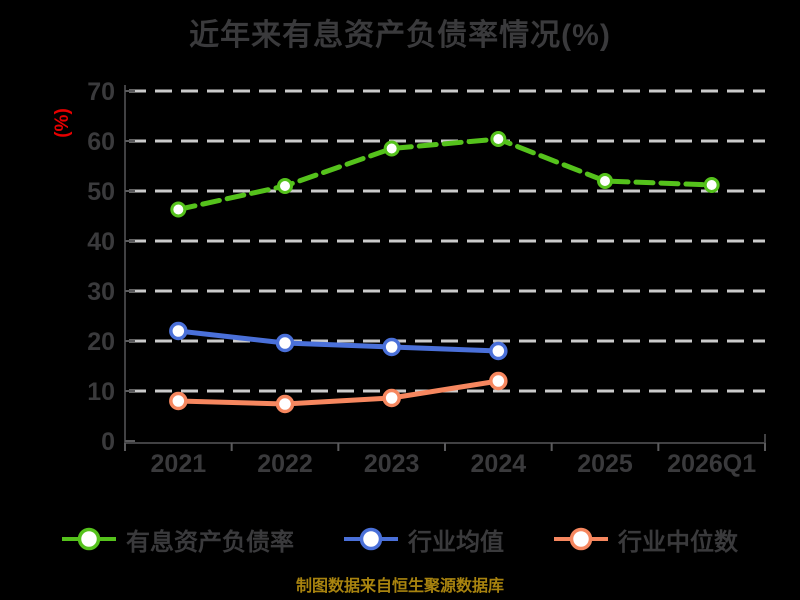 The width and height of the screenshot is (800, 600). I want to click on y-tick-label: 20, so click(101, 342).